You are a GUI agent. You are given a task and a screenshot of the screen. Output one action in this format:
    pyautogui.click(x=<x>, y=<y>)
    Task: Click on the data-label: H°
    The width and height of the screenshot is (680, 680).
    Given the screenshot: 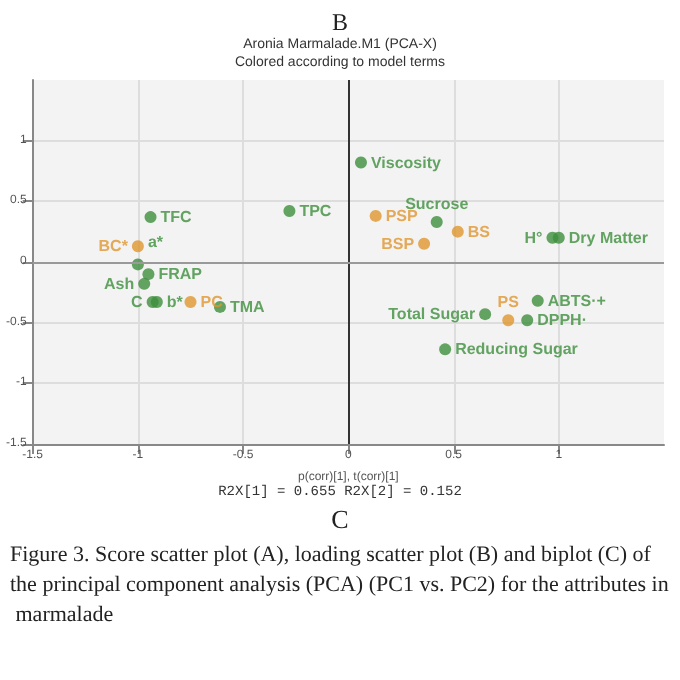 What is the action you would take?
    pyautogui.click(x=533, y=237)
    